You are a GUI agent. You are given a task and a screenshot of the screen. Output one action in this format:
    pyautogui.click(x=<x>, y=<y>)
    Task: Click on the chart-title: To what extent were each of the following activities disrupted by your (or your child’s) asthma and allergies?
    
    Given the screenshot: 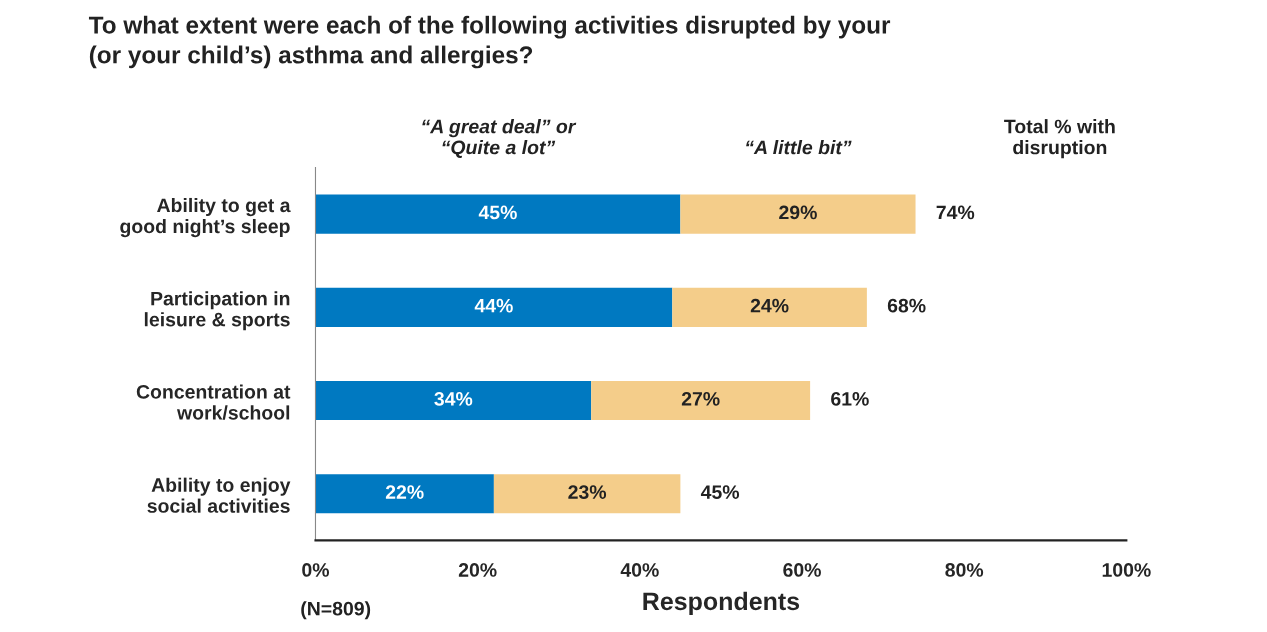 What is the action you would take?
    pyautogui.click(x=489, y=42)
    